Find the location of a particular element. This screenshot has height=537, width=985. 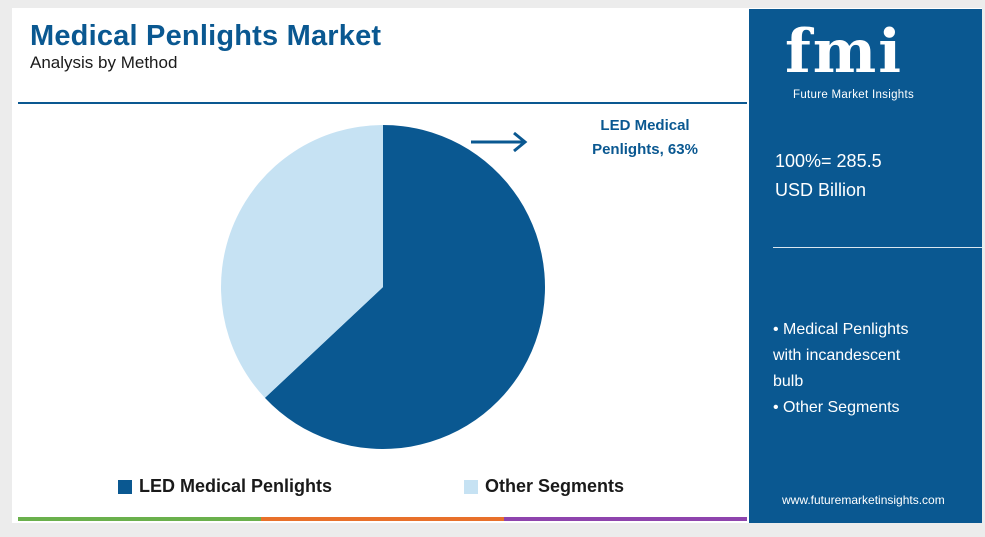

legend-item-led: LED Medical Penlights is located at coordinates (225, 486).